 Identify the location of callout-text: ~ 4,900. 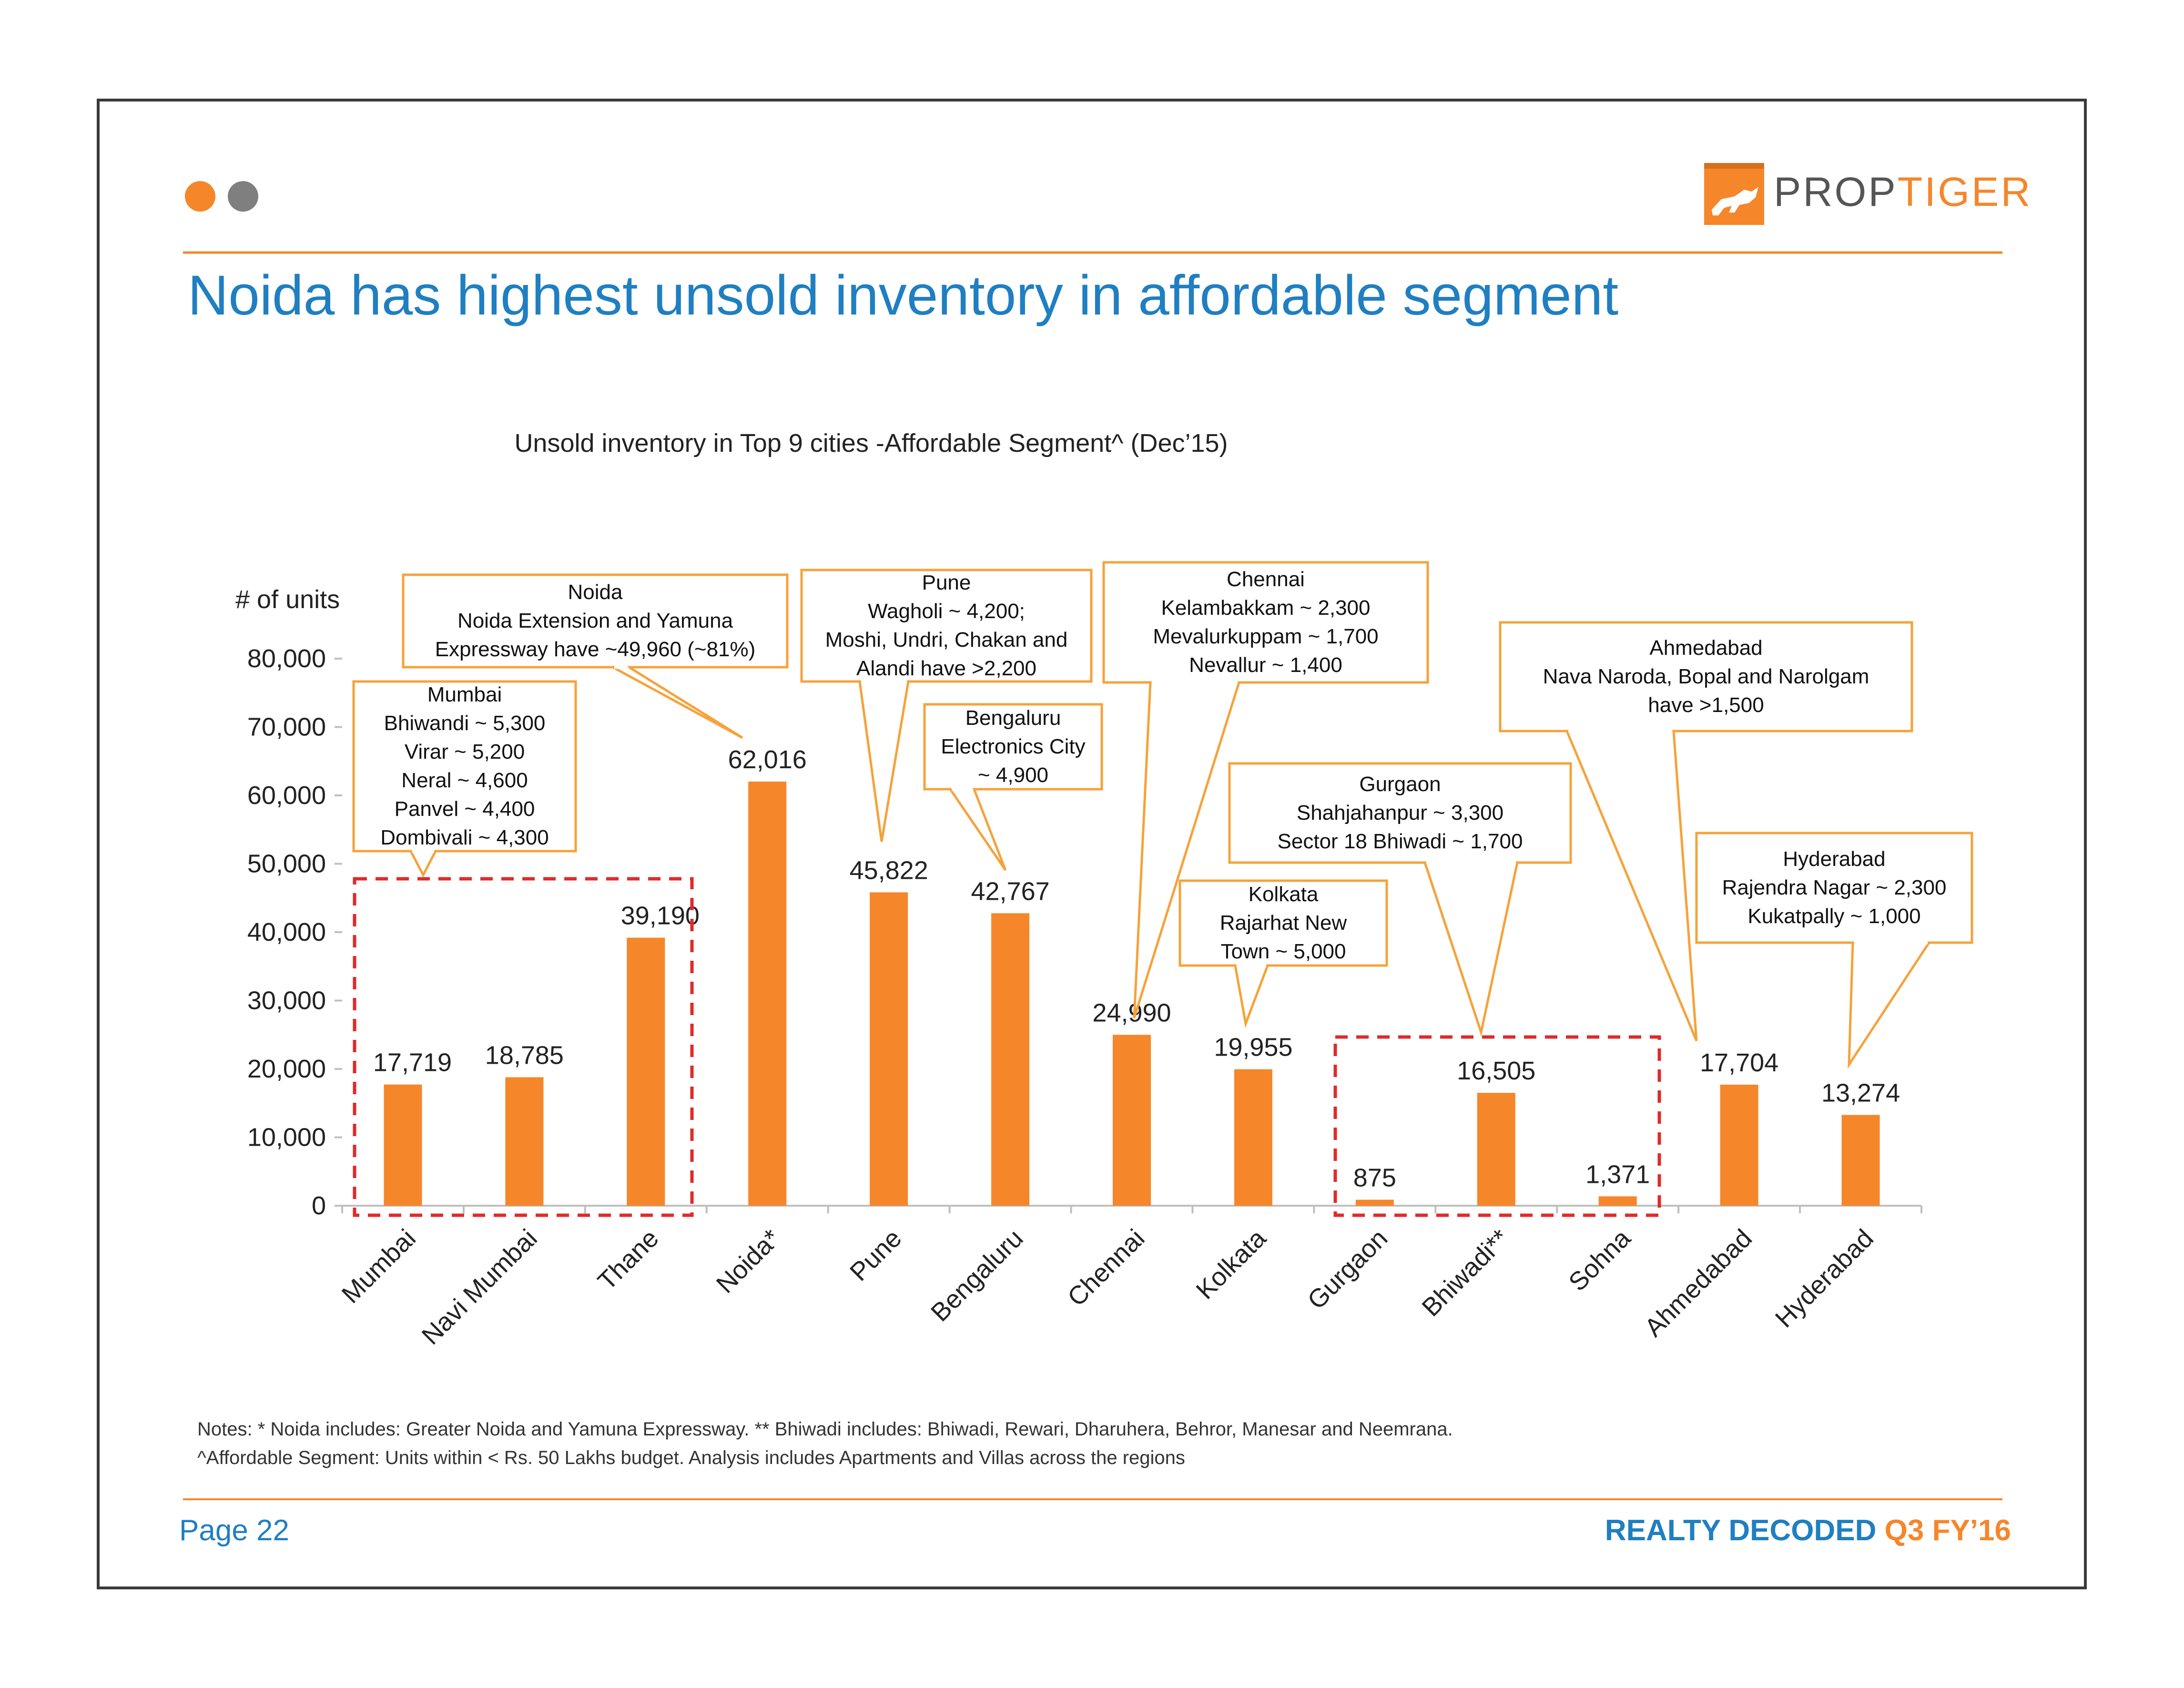
(1013, 775).